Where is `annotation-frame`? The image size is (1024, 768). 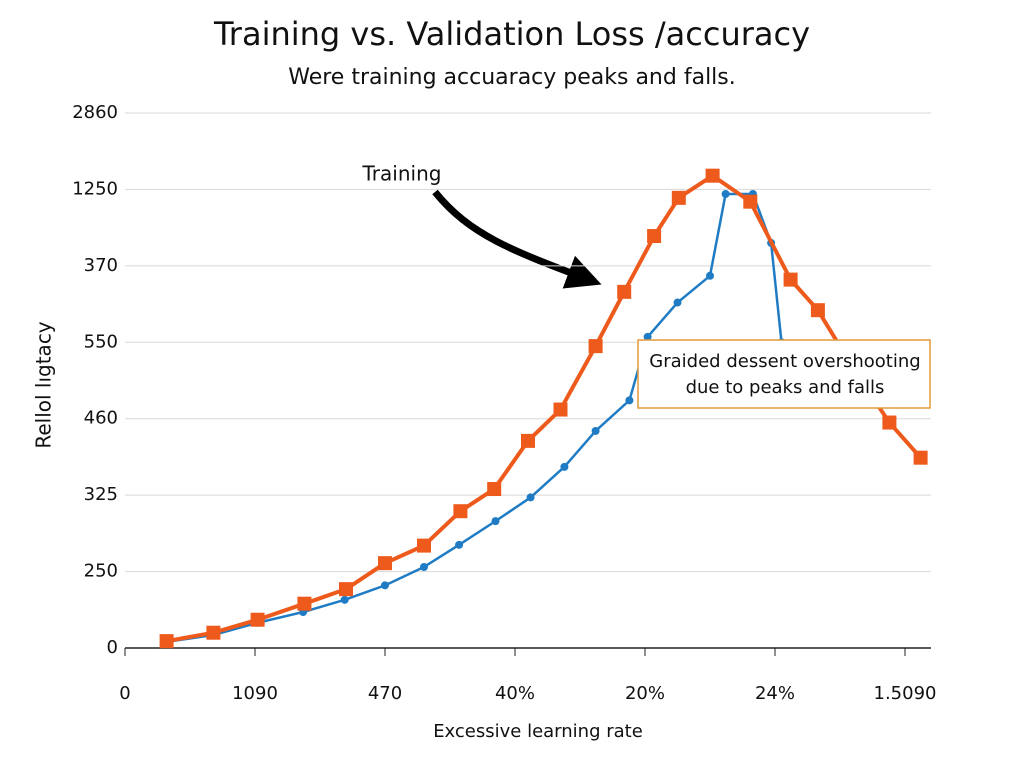
annotation-frame is located at coordinates (784, 374).